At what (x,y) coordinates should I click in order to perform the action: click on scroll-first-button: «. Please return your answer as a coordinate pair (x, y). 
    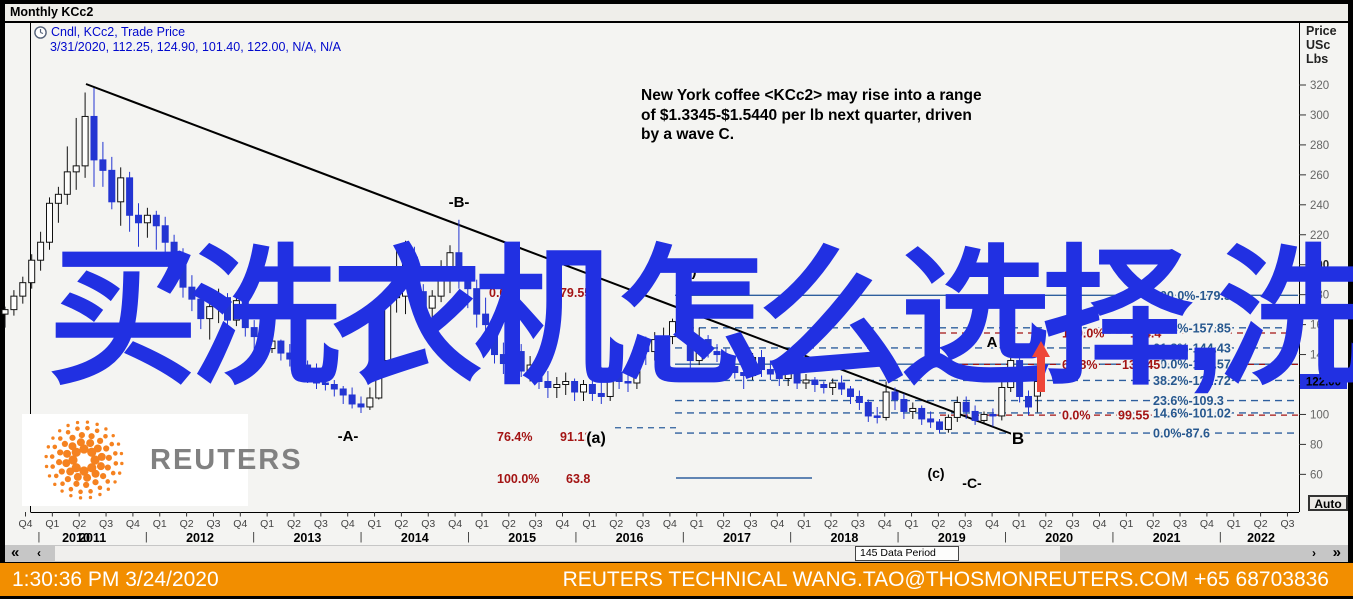
    Looking at the image, I should click on (15, 552).